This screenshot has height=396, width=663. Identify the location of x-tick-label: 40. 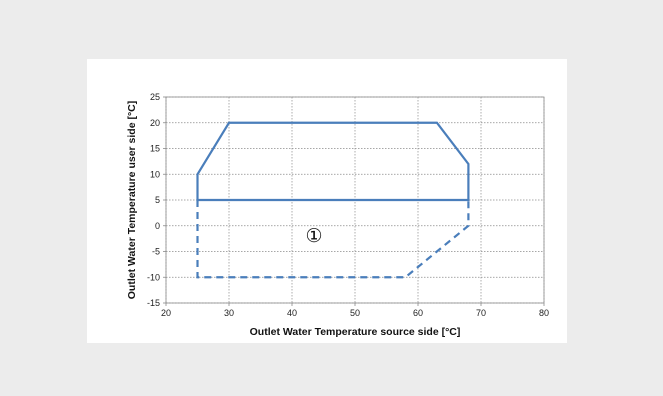
(292, 313).